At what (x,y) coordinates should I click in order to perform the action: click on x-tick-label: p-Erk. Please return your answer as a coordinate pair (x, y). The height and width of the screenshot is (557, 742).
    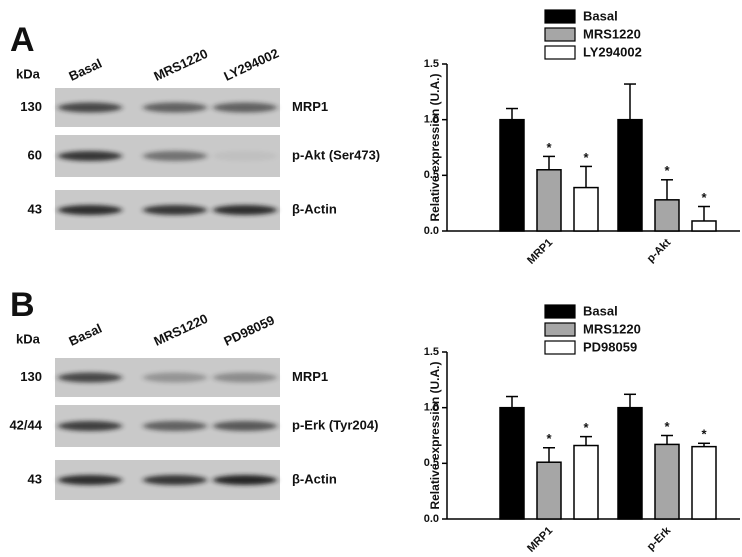
    Looking at the image, I should click on (659, 538).